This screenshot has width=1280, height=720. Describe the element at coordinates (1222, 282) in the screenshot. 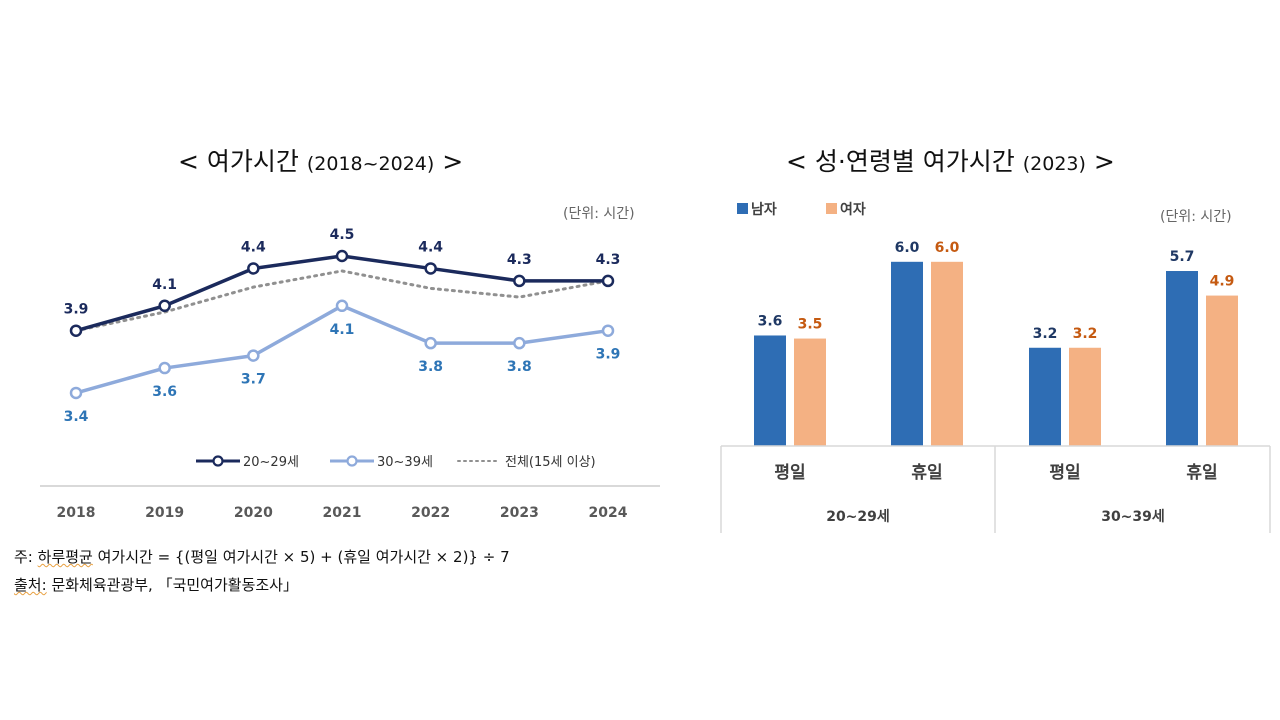

I see `bar-value-label: 4.9` at that location.